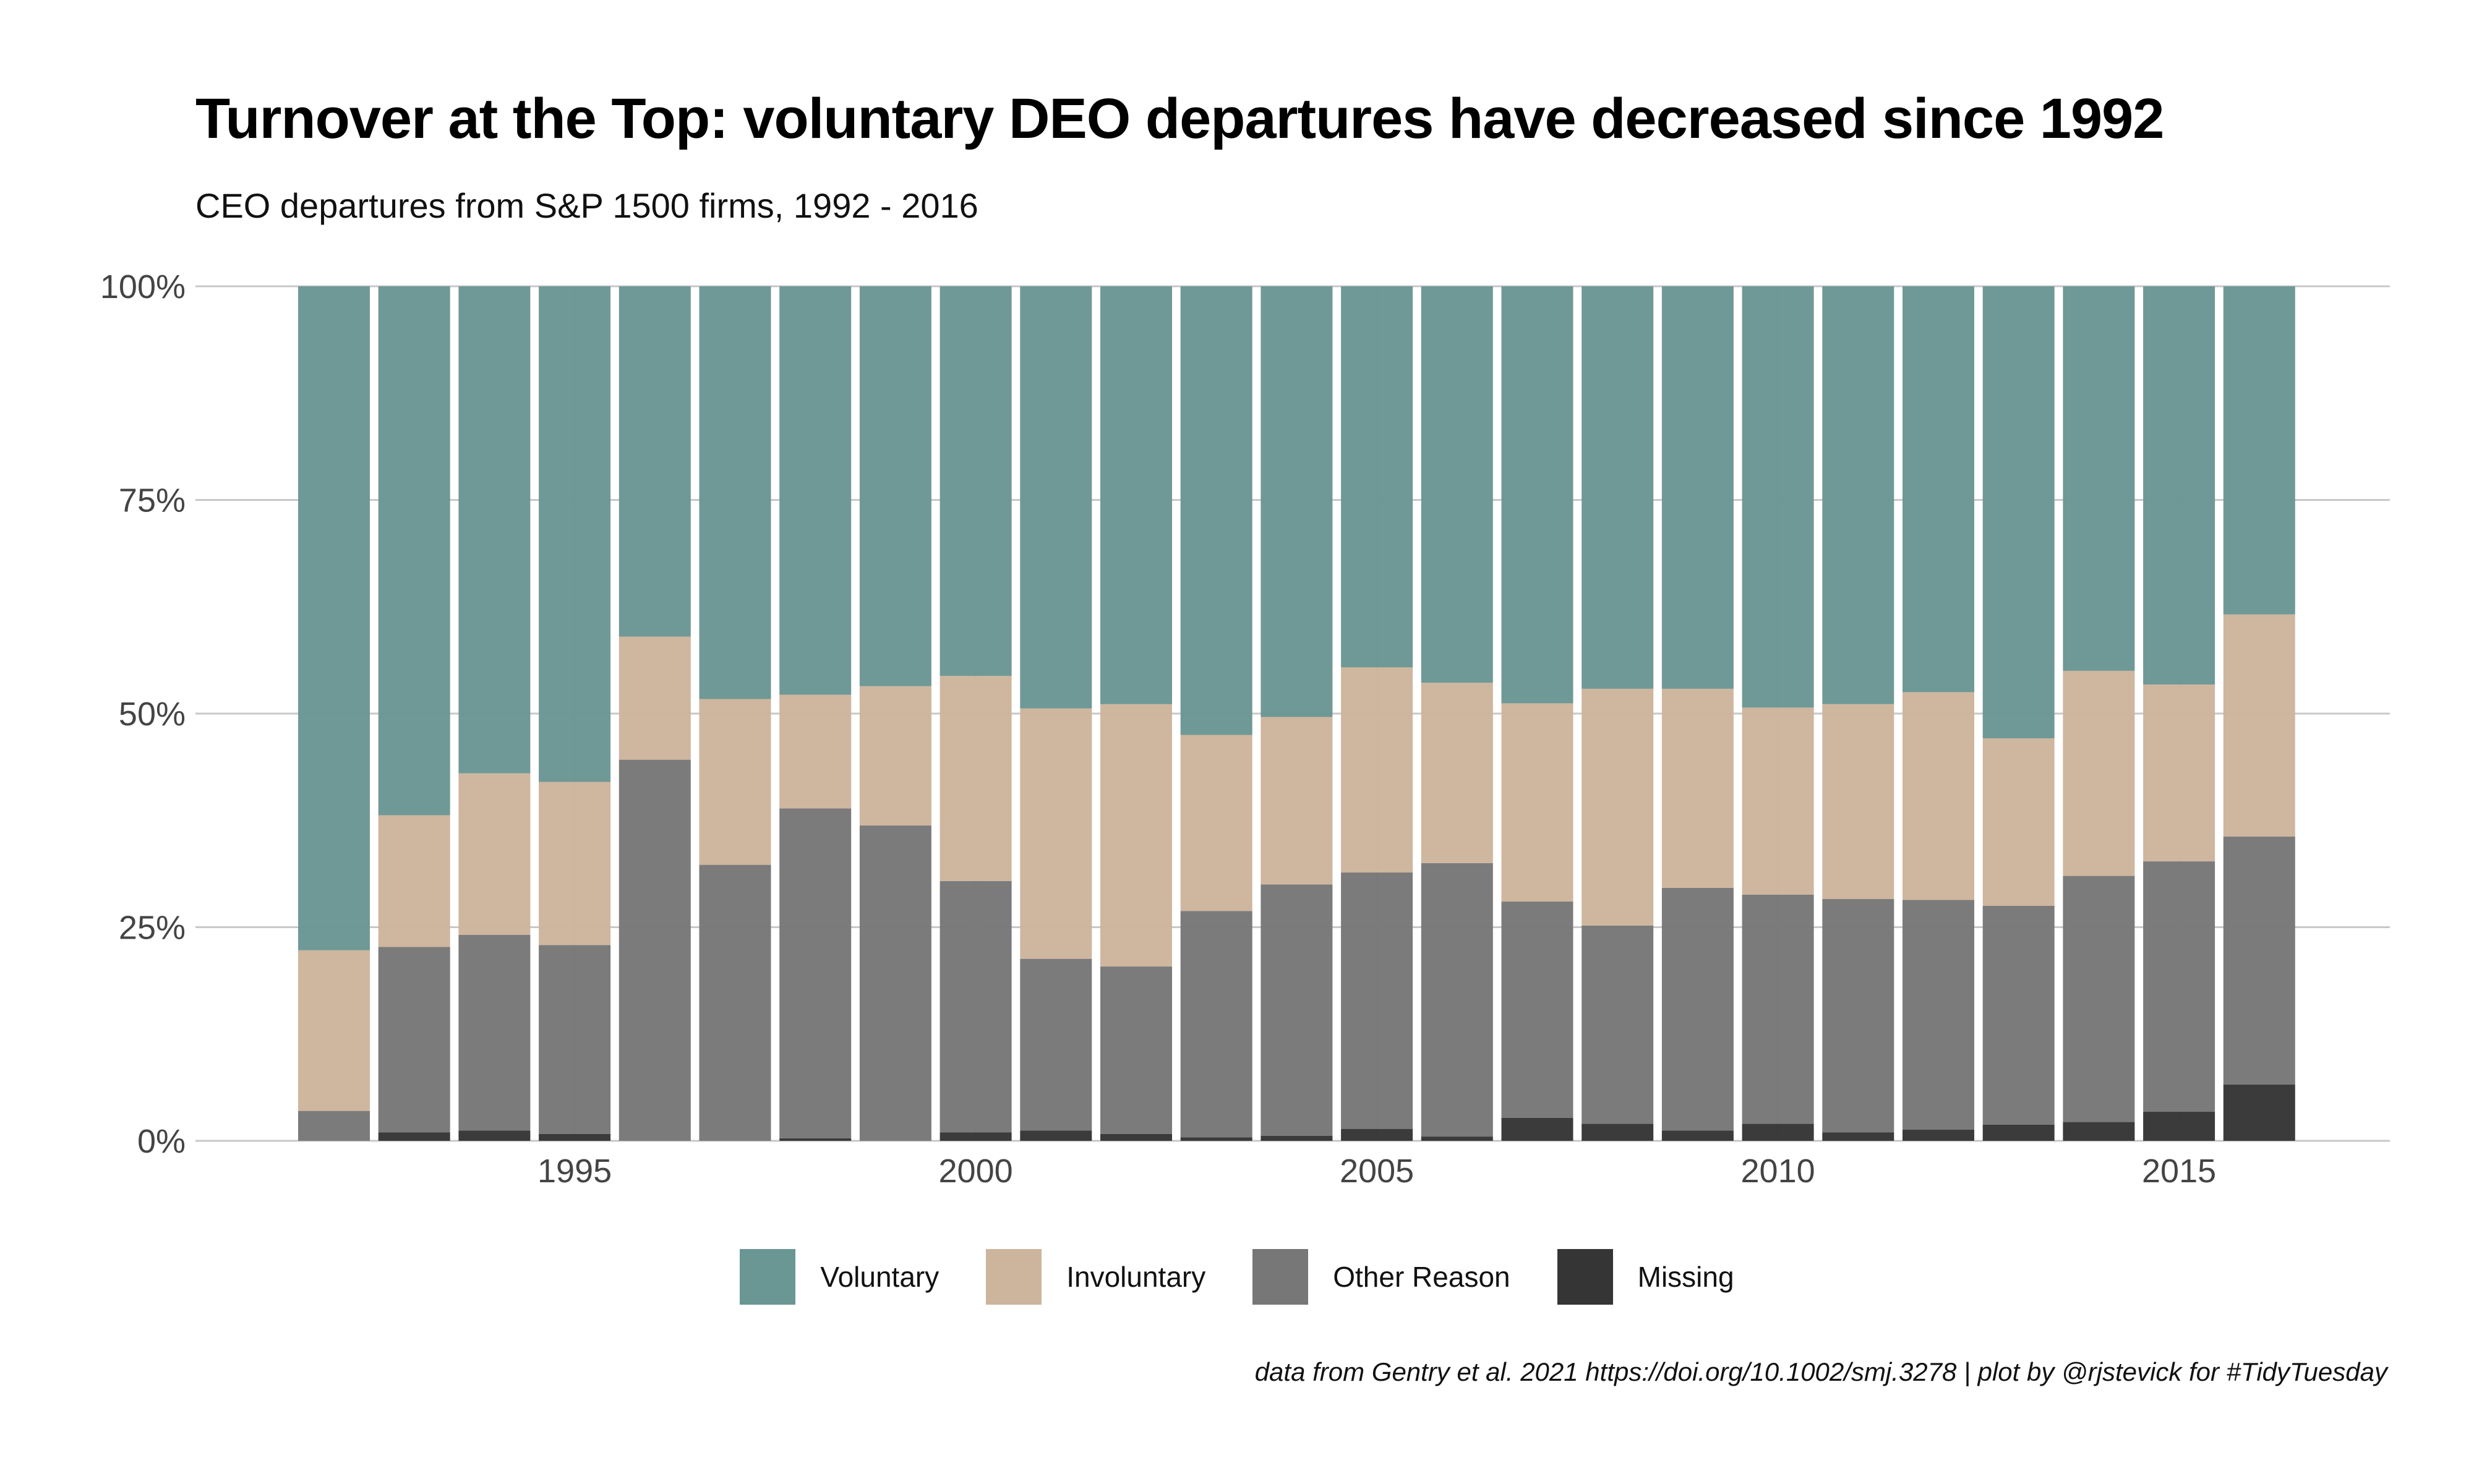  I want to click on x-tick-label: 2000, so click(976, 1171).